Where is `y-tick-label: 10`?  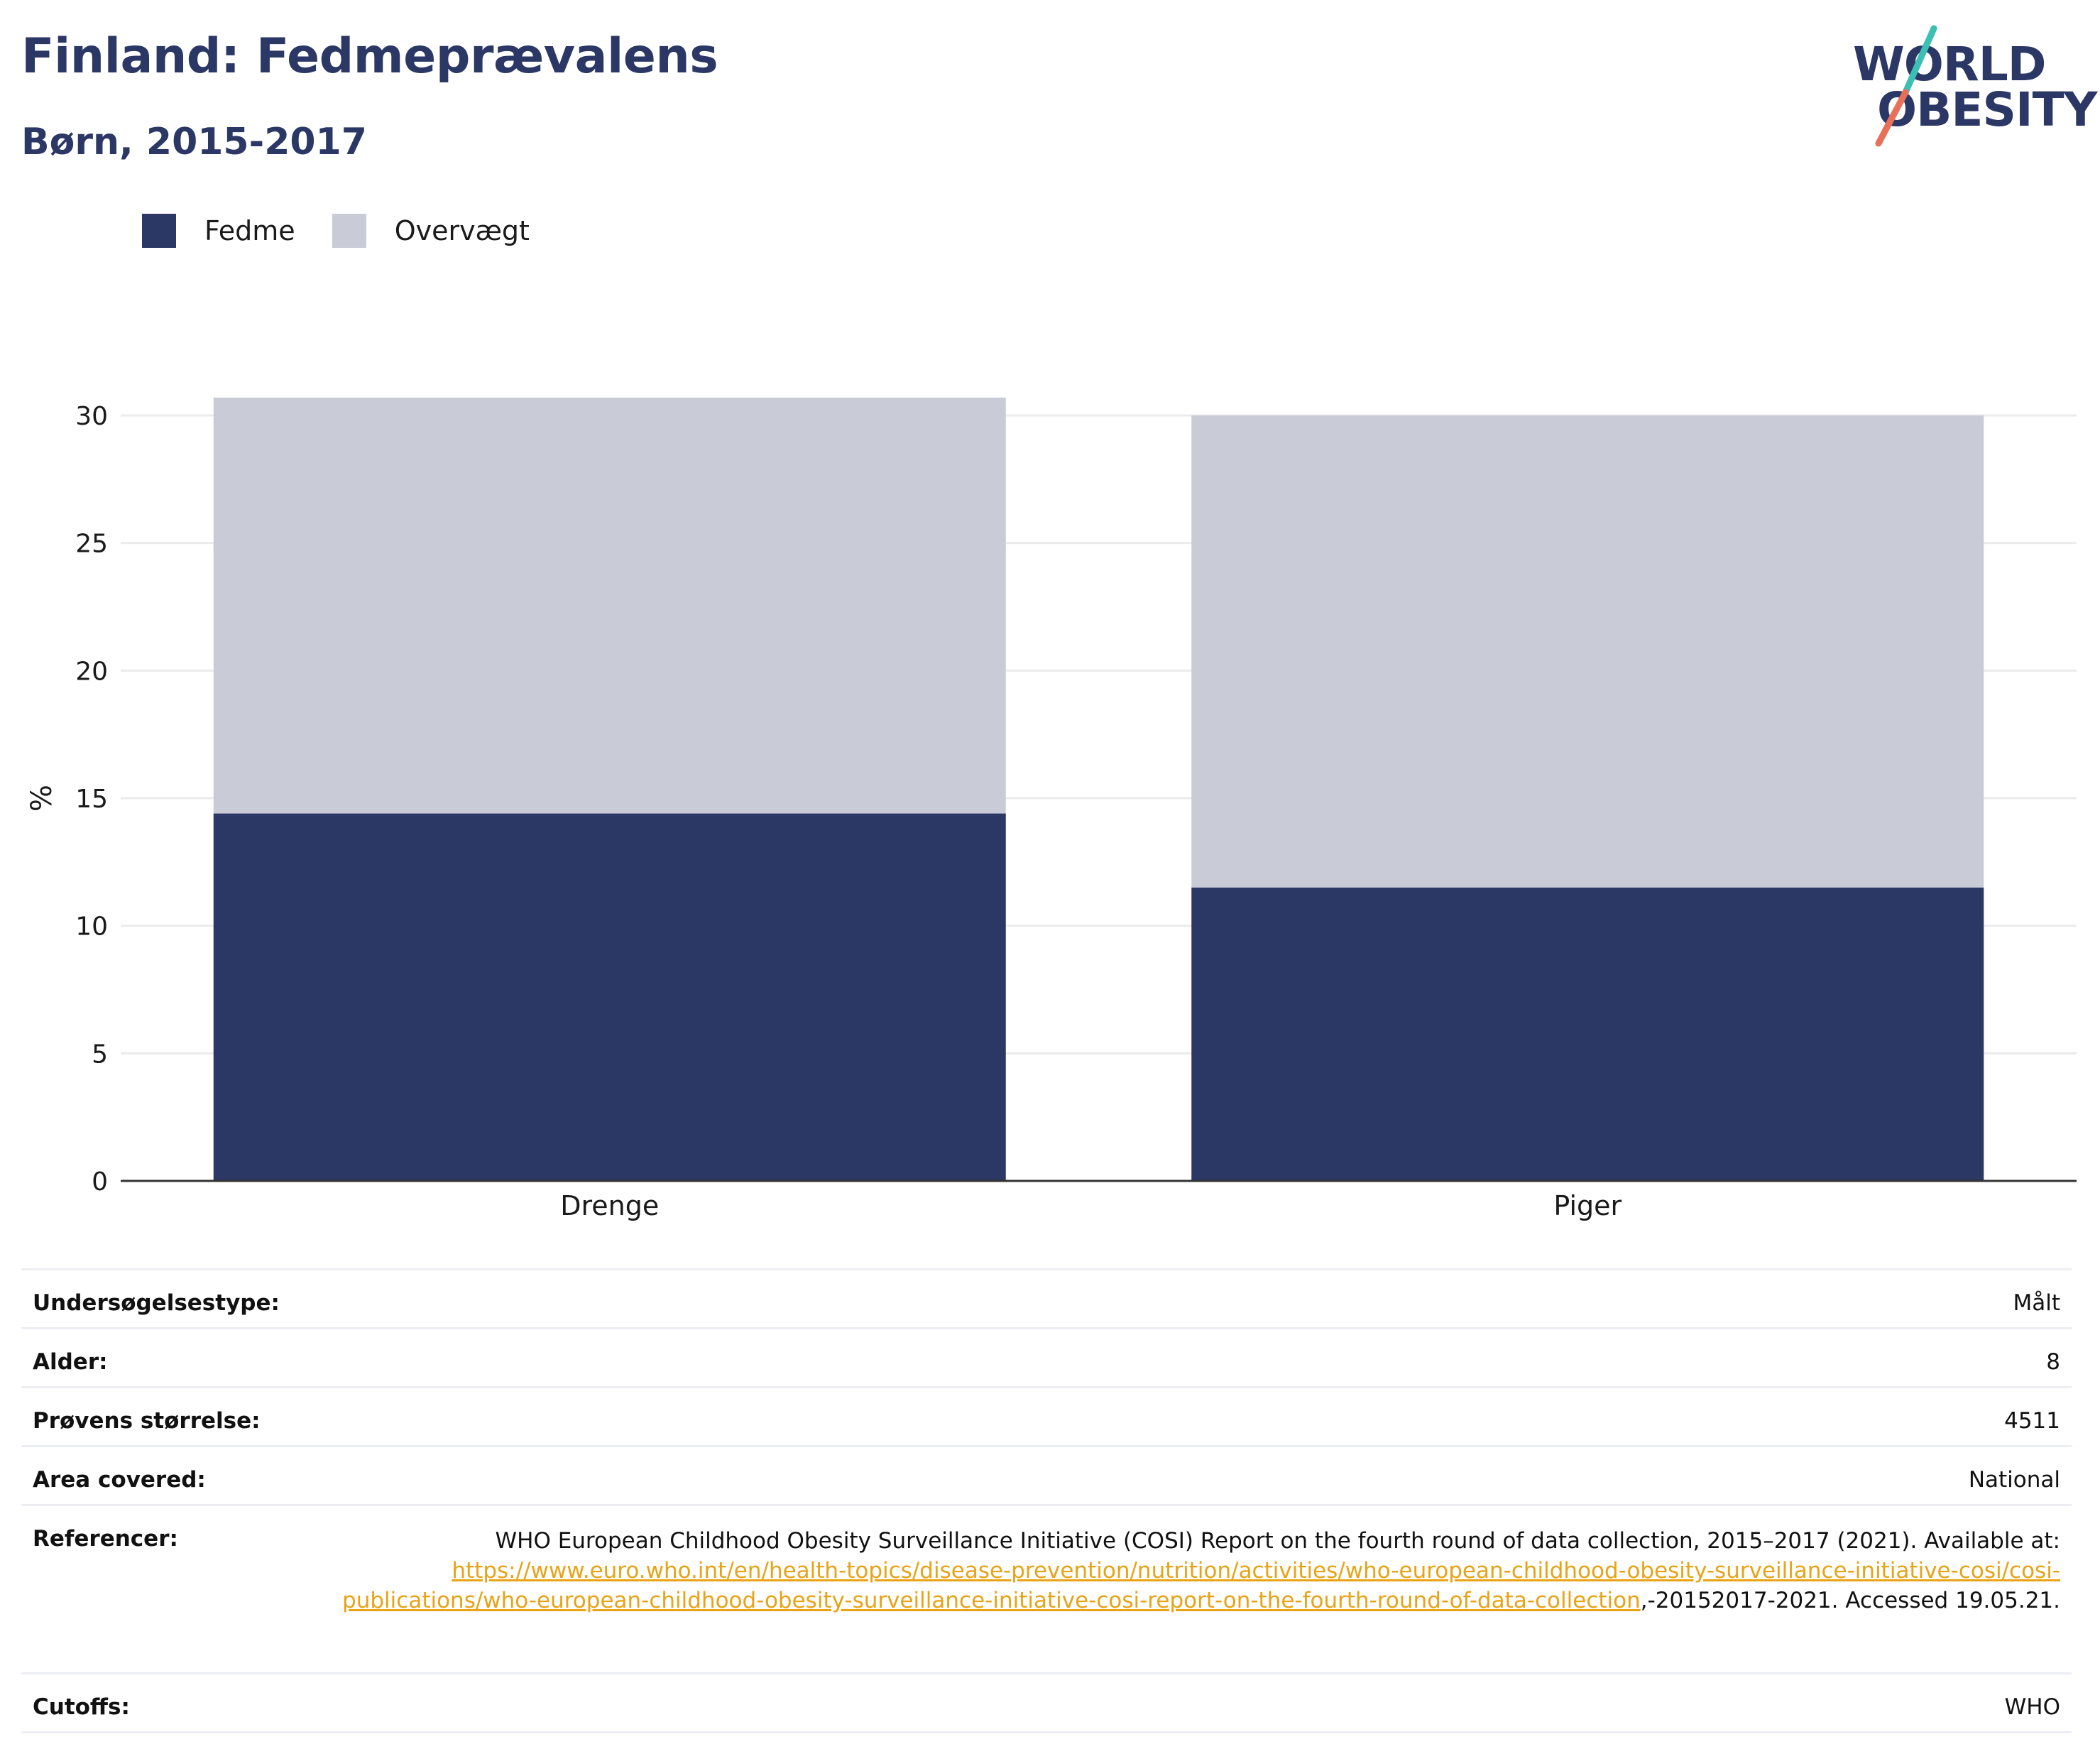
y-tick-label: 10 is located at coordinates (91, 927).